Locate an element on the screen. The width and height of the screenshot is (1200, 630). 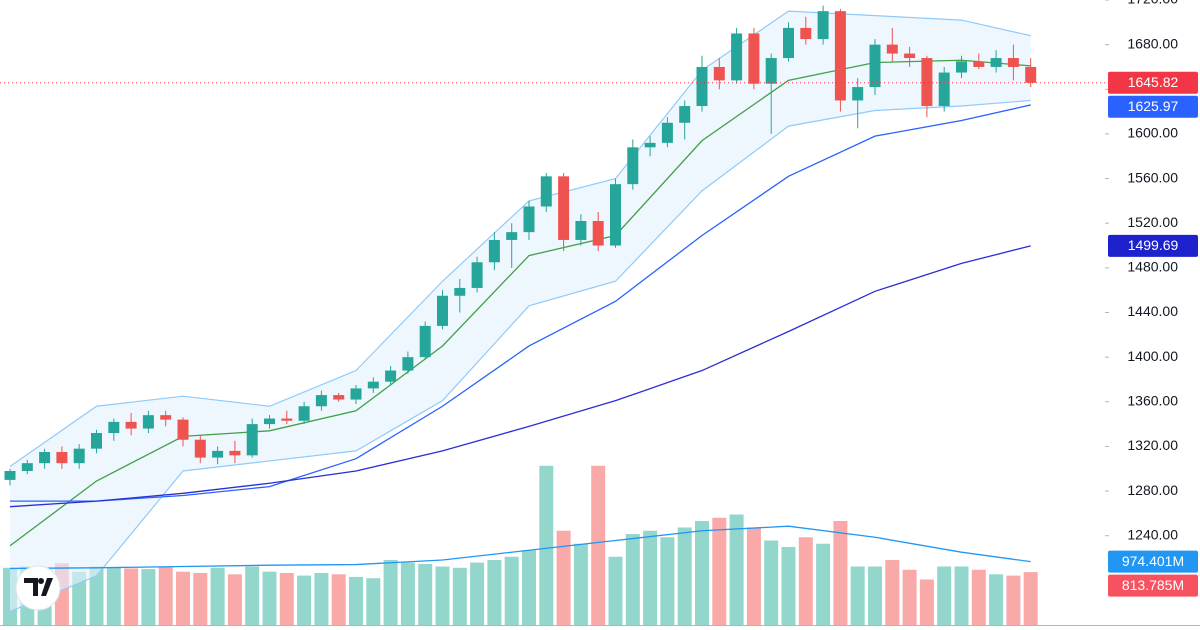
price-badge-label: 813.785M is located at coordinates (1153, 585).